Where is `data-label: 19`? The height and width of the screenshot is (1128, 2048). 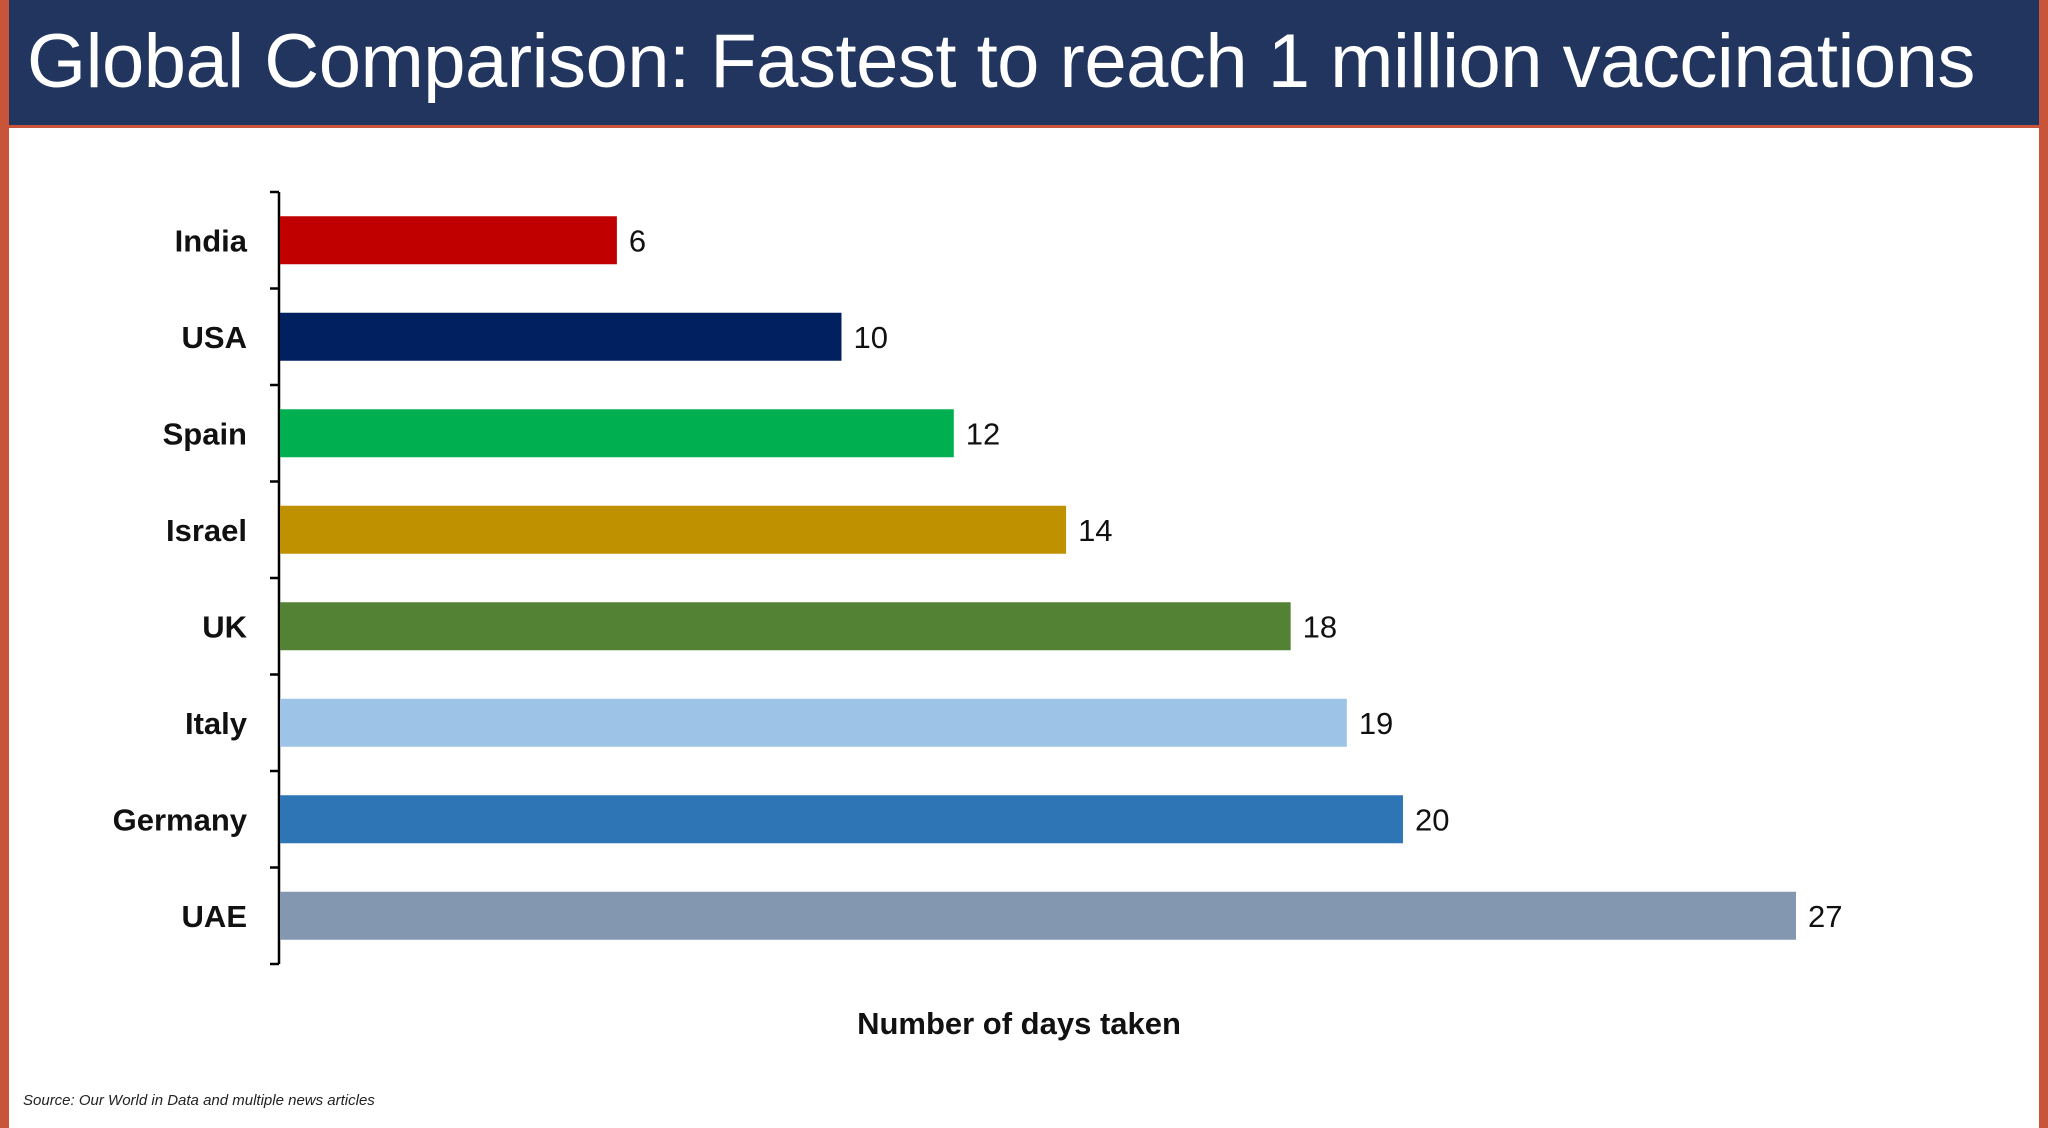
data-label: 19 is located at coordinates (1376, 723).